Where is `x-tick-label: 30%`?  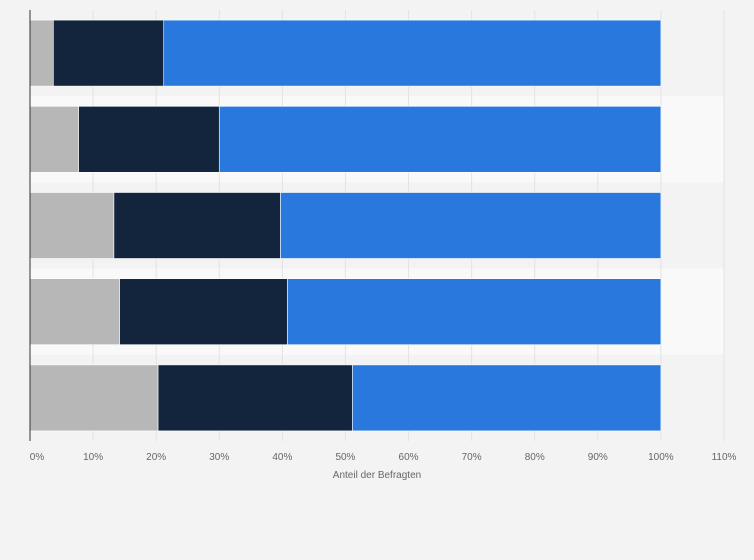 x-tick-label: 30% is located at coordinates (219, 457).